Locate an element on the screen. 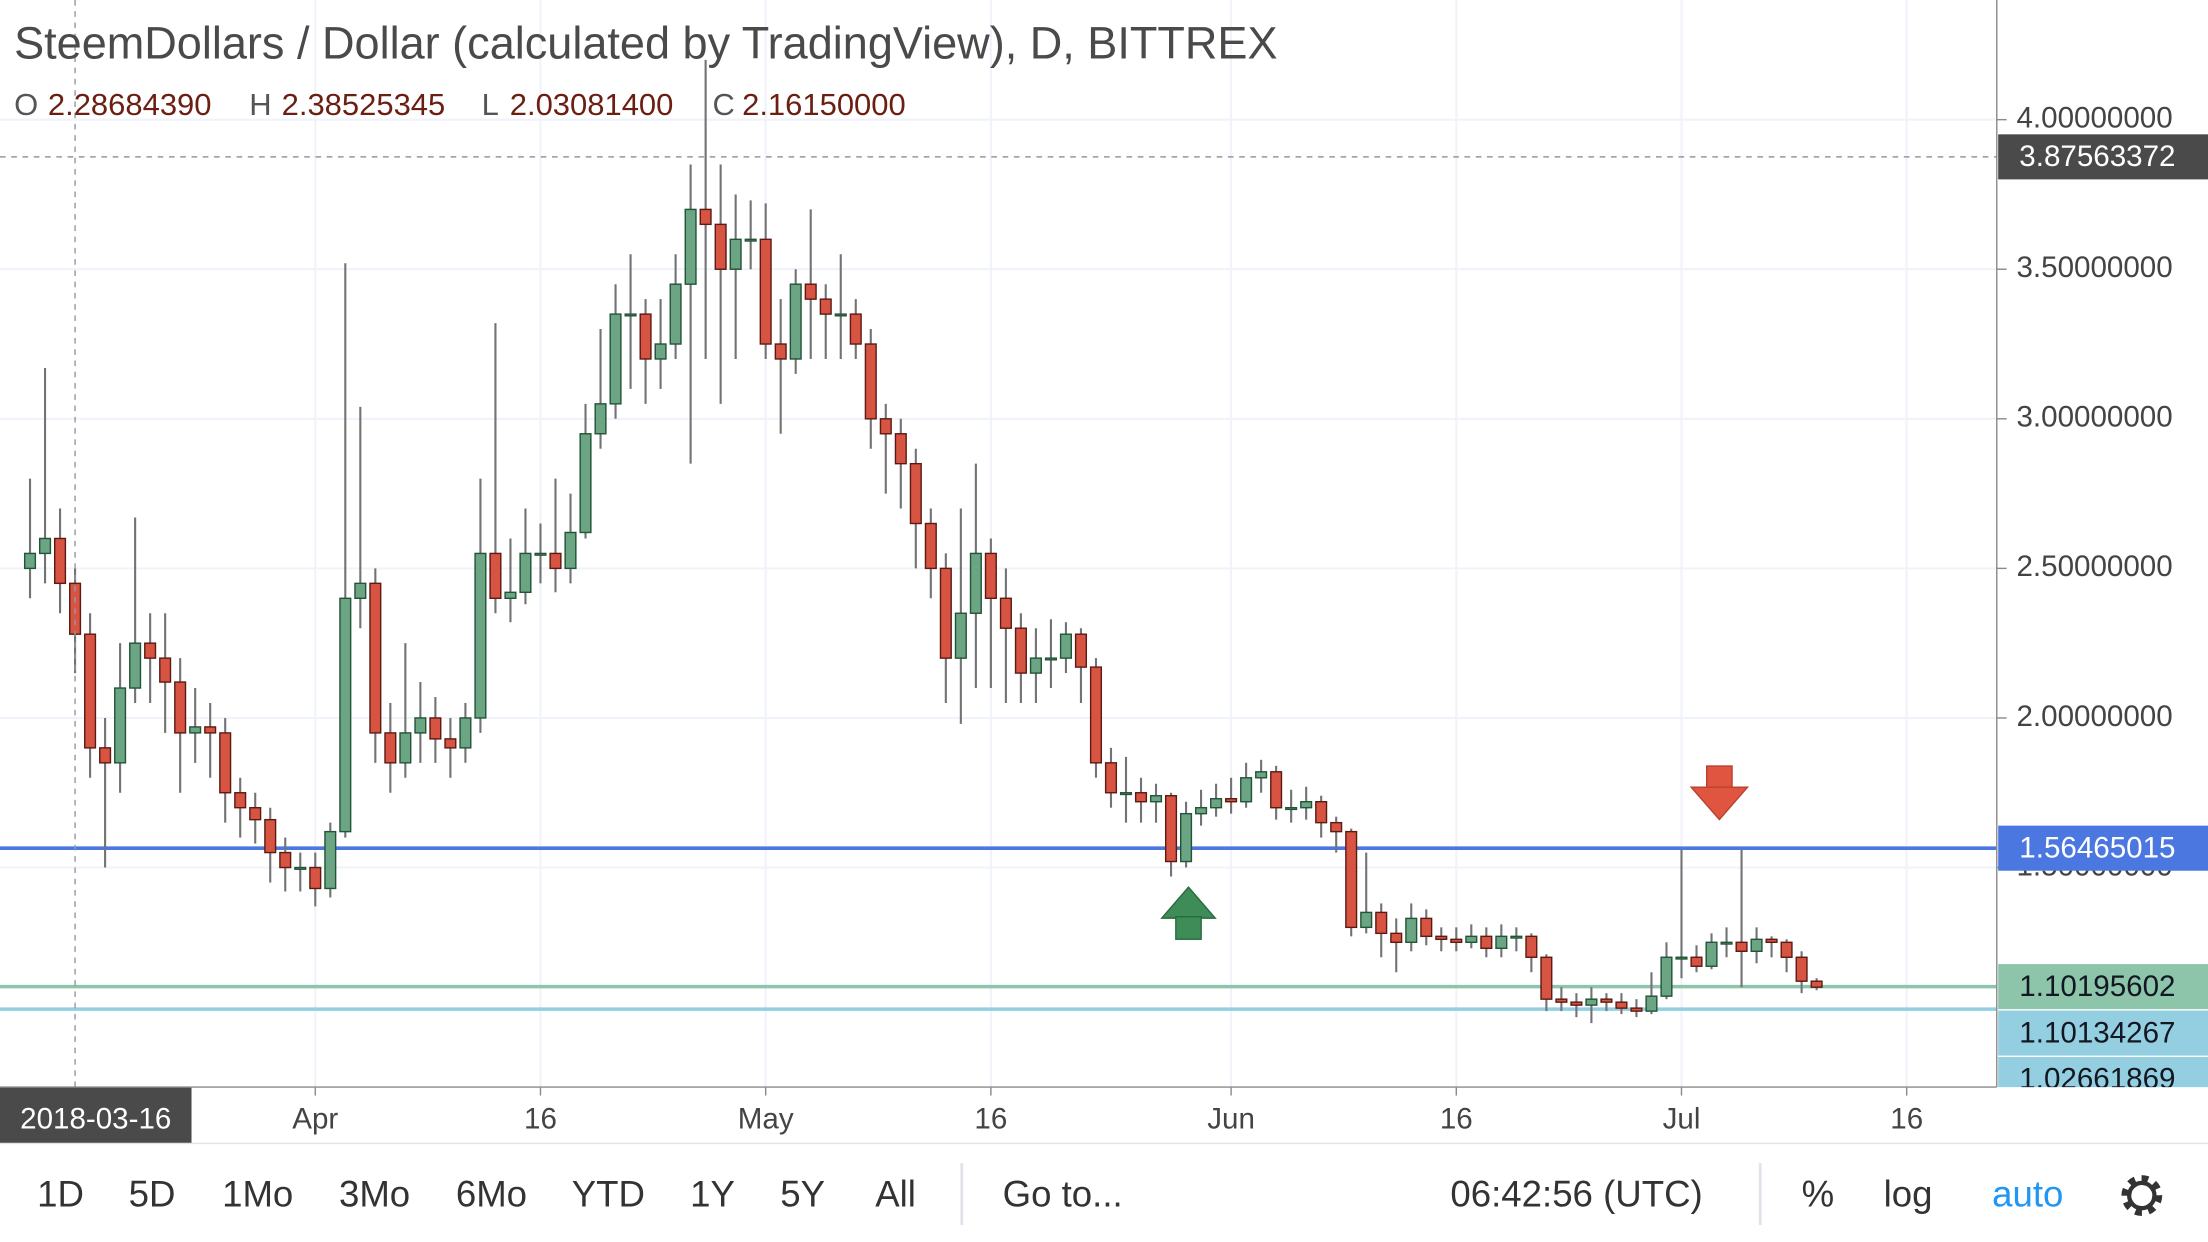  ohlc-value: 2.28684390 is located at coordinates (130, 104).